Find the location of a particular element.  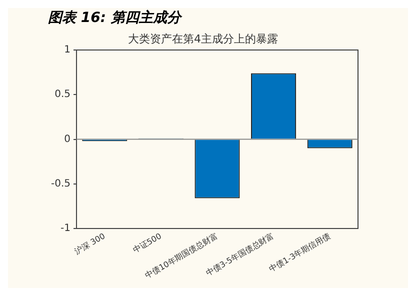

chart-title: 图表 16: 第四主成分 is located at coordinates (115, 17).